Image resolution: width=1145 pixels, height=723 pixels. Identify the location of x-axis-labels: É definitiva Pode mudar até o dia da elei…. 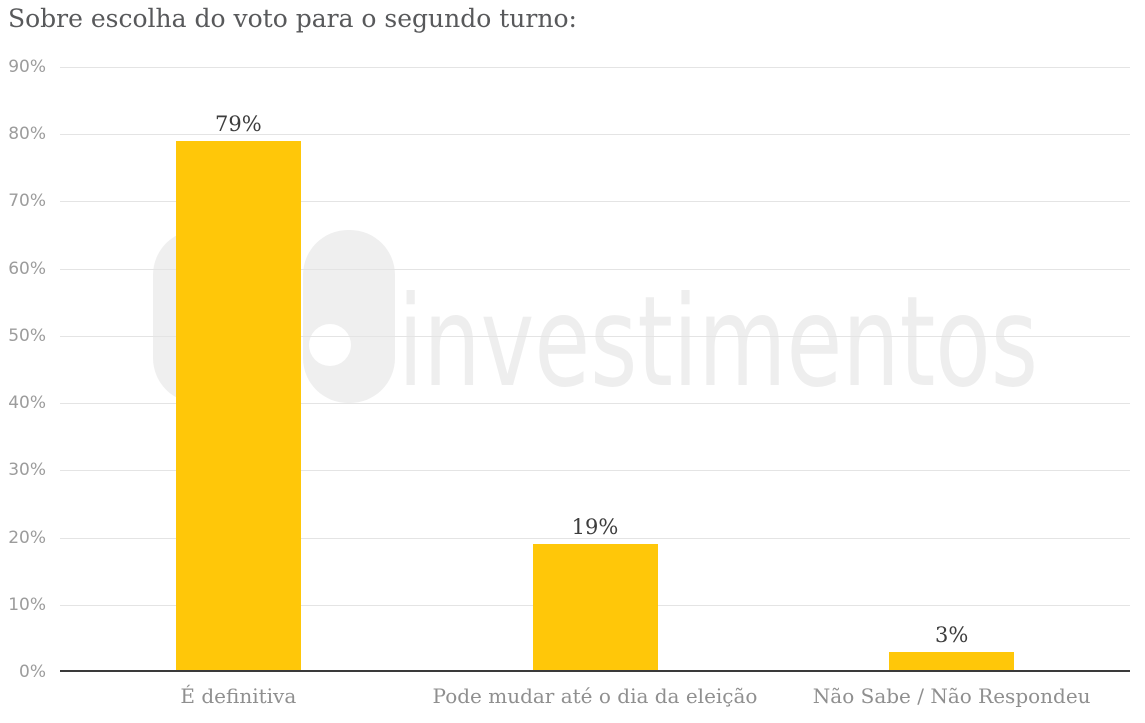
(595, 696).